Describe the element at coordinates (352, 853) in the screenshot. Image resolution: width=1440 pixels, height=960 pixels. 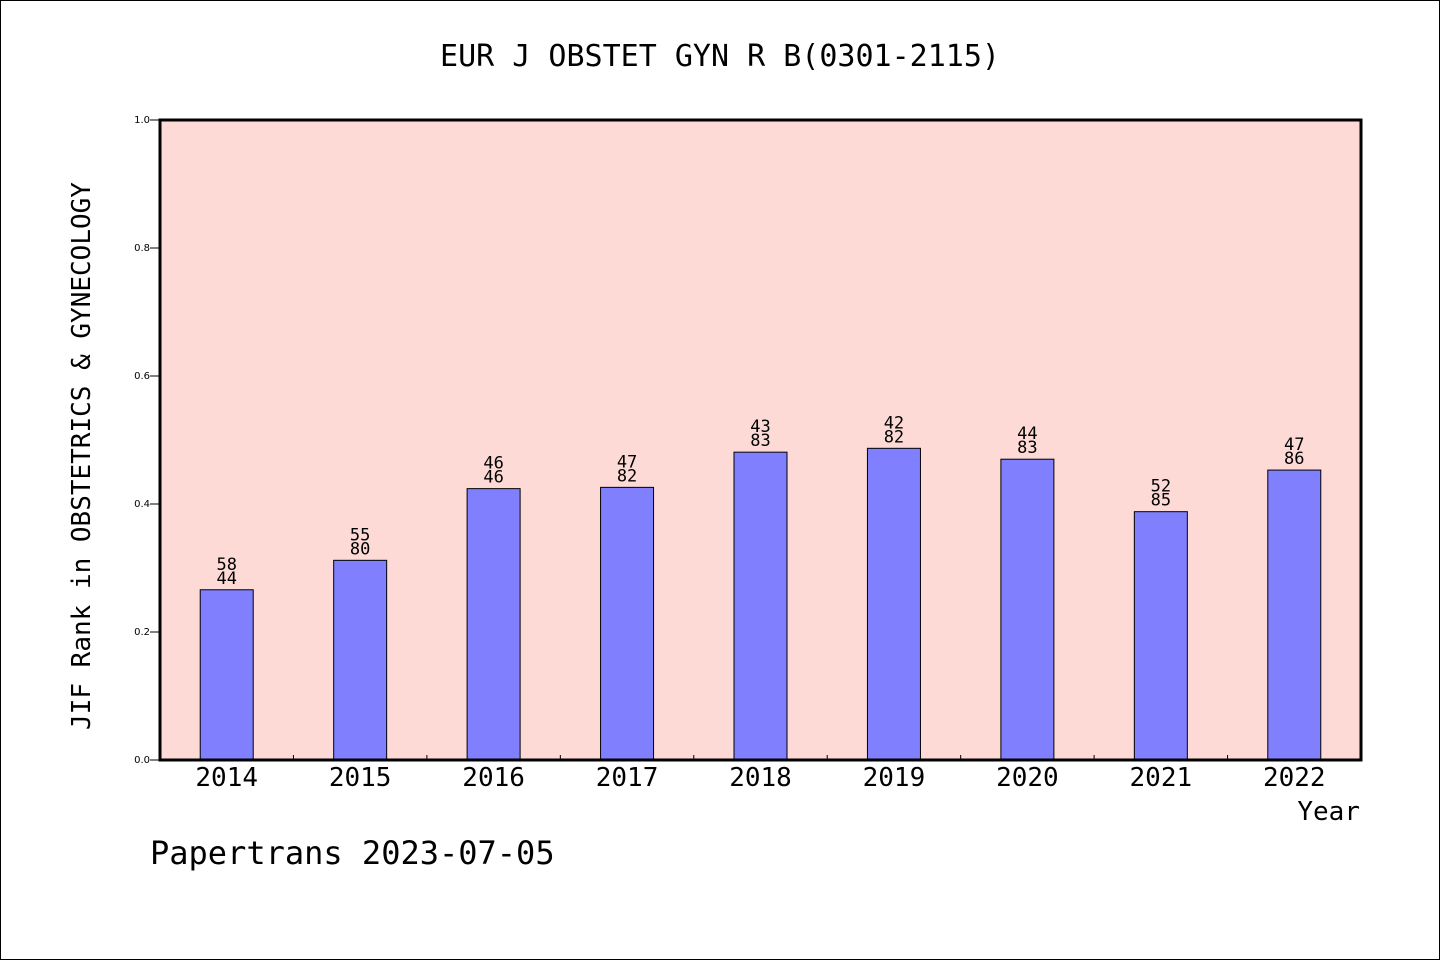
I see `footer-credit: Papertrans 2023-07-05` at that location.